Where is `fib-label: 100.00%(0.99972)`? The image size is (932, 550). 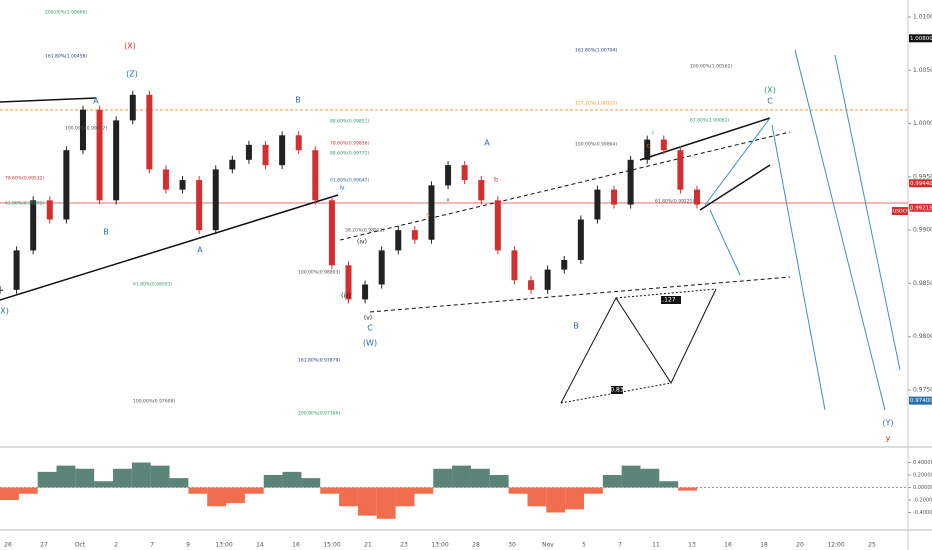
fib-label: 100.00%(0.99972) is located at coordinates (86, 129).